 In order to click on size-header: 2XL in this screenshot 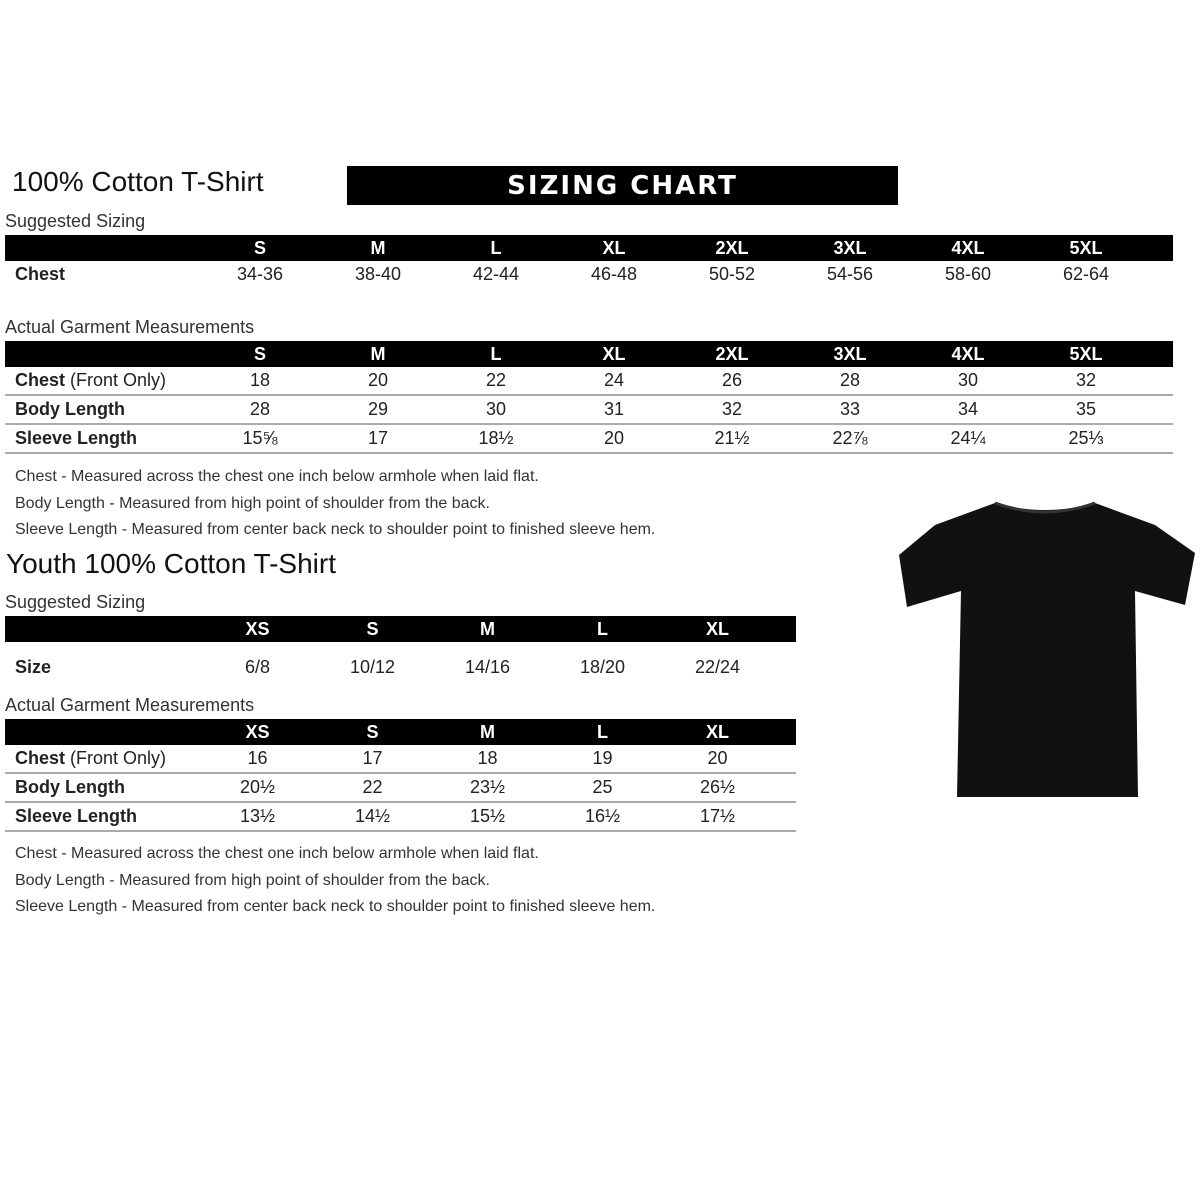, I will do `click(732, 353)`.